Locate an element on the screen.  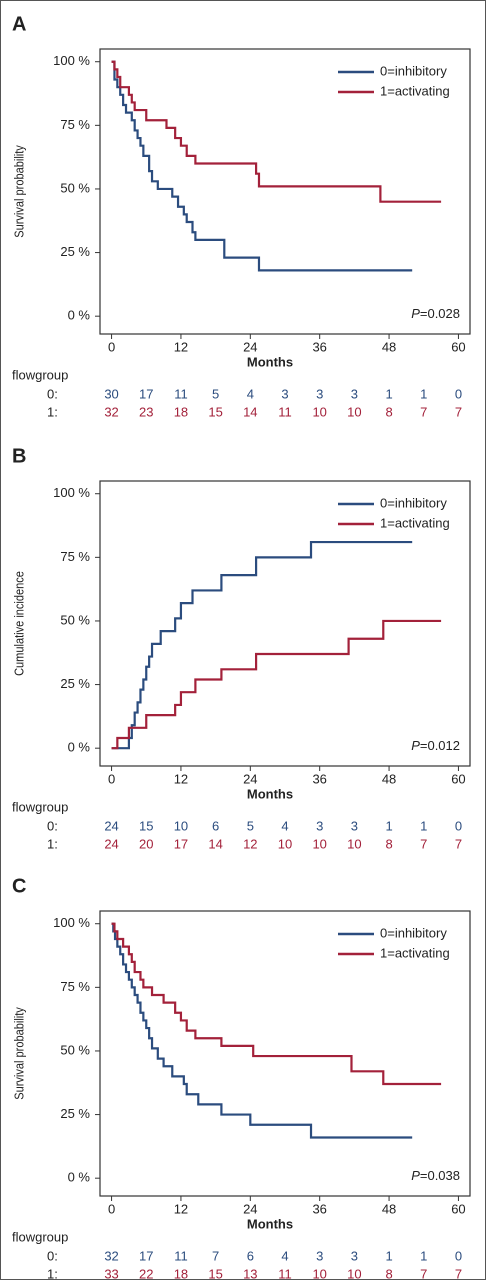
p-number: =0.028 is located at coordinates (440, 313).